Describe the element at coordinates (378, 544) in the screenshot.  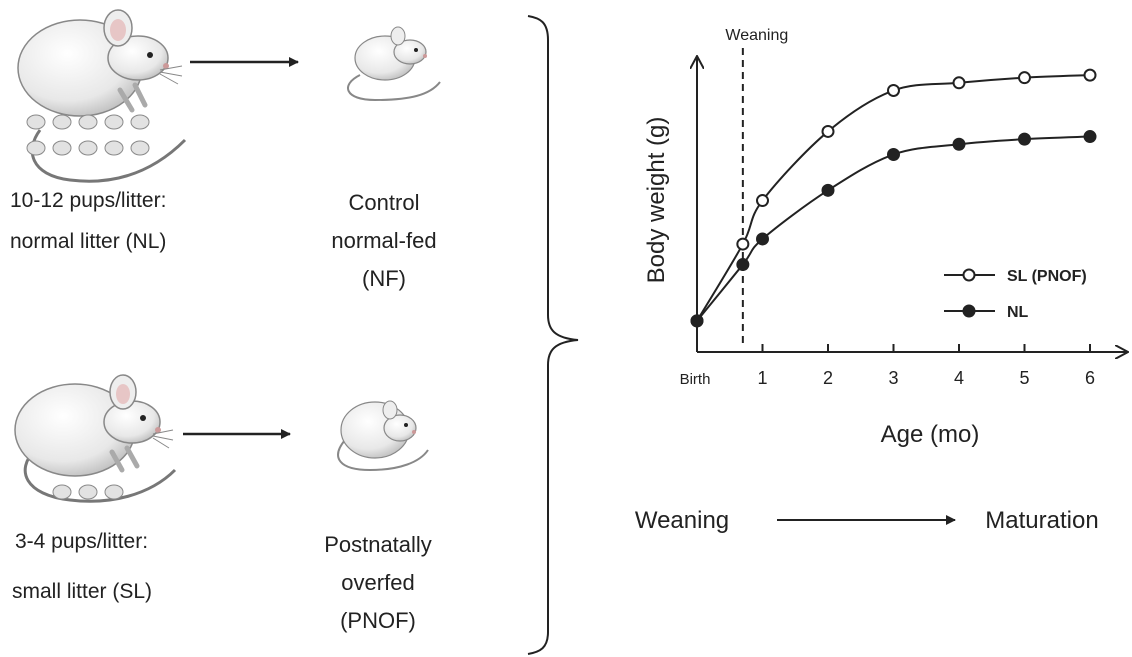
I see `group-overfed-line1: Postnatally` at that location.